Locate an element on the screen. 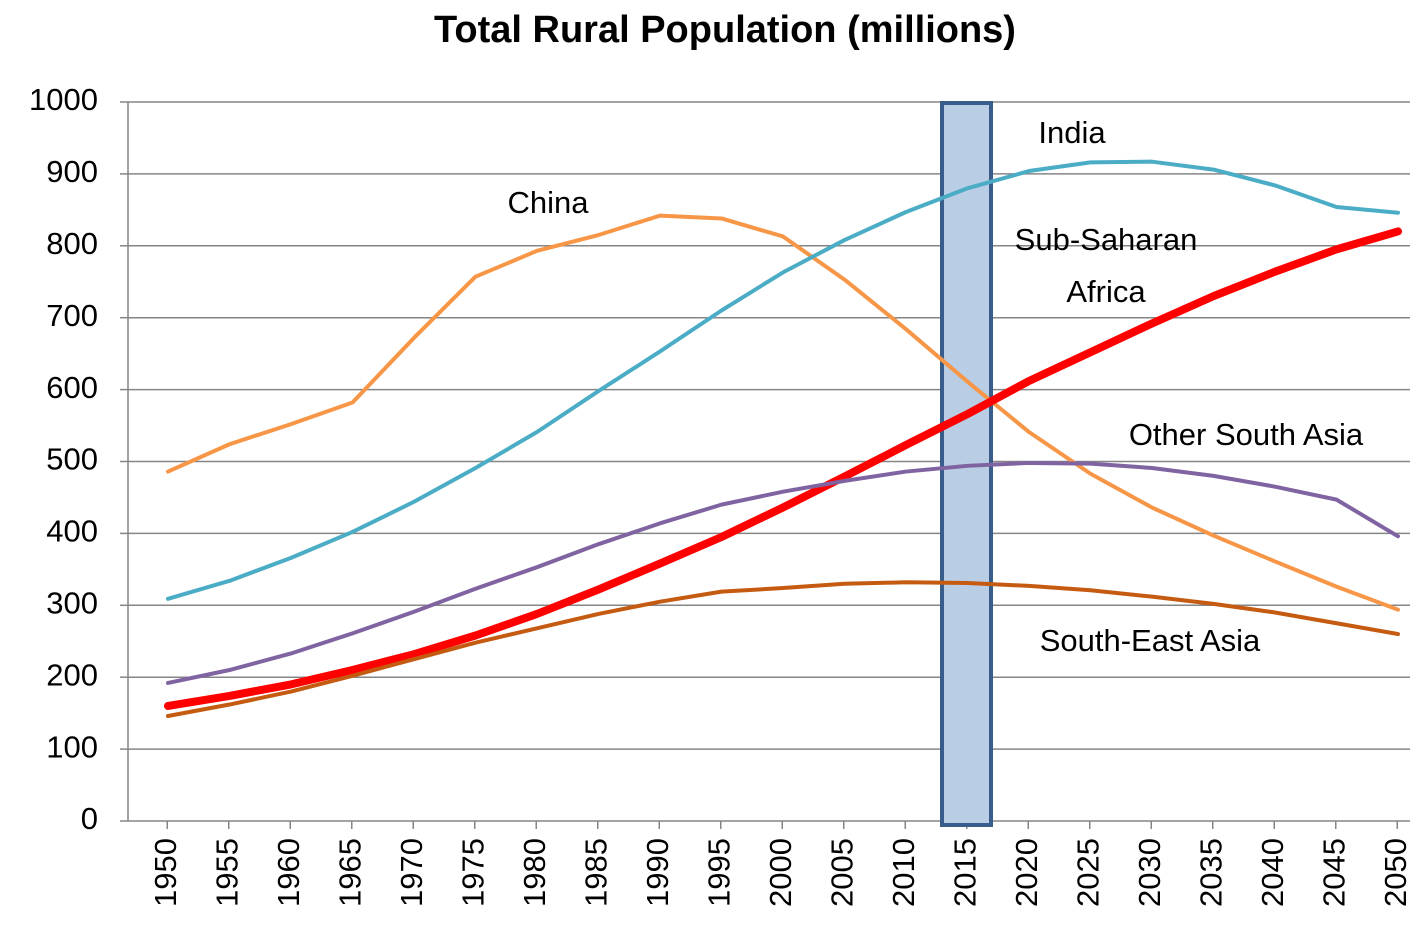 The width and height of the screenshot is (1414, 935). y-tick-label: 300 is located at coordinates (72, 602).